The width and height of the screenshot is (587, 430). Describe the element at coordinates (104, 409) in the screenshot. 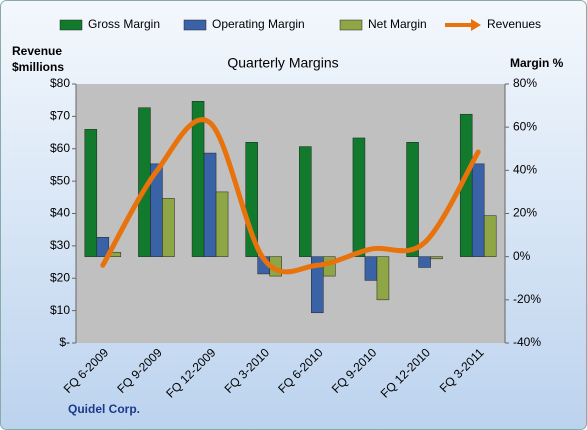

I see `annotation: Quidel Corp.` at that location.